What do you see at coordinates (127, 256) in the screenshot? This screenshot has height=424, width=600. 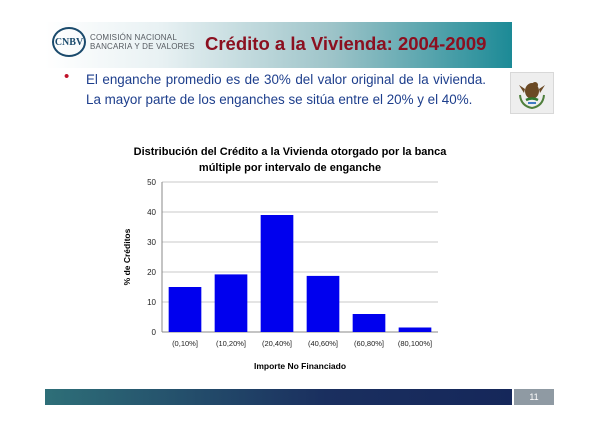 I see `y-axis-title: % de Créditos` at bounding box center [127, 256].